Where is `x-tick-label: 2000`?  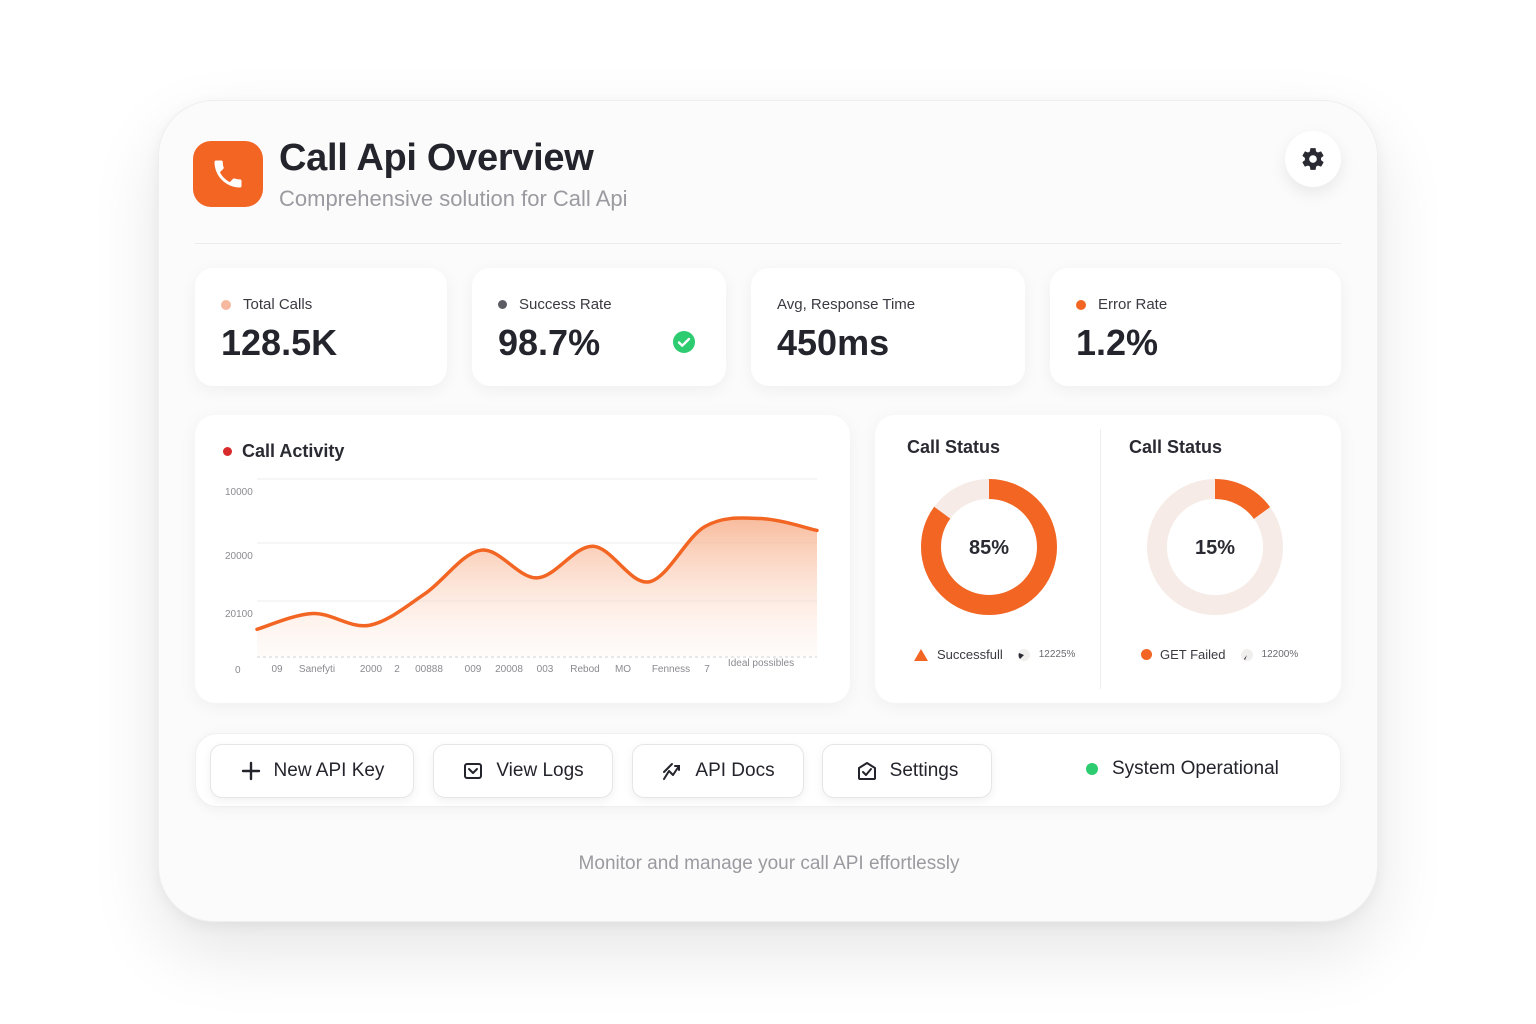 x-tick-label: 2000 is located at coordinates (371, 669).